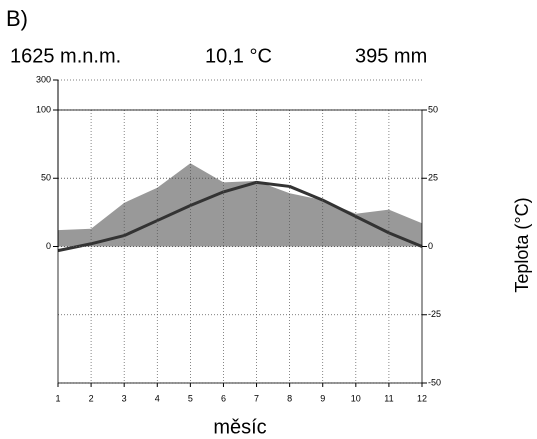 Image resolution: width=537 pixels, height=439 pixels. What do you see at coordinates (433, 178) in the screenshot?
I see `y2-tick-label: 25` at bounding box center [433, 178].